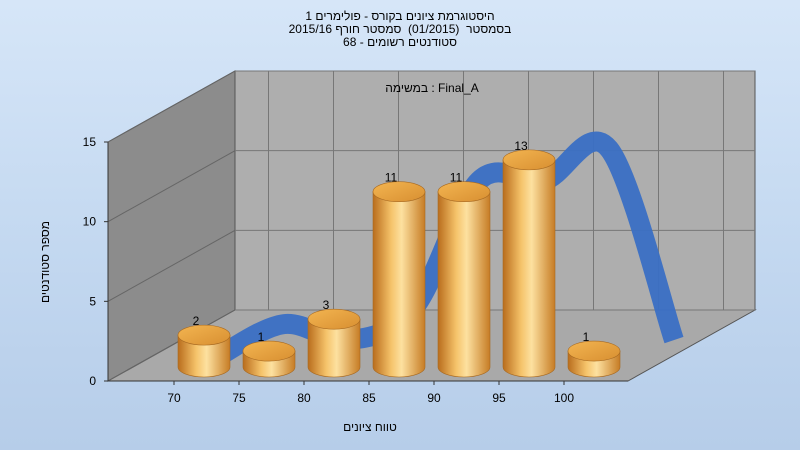  Describe the element at coordinates (432, 88) in the screenshot. I see `chart-annotation: במשימה : Final_A` at that location.